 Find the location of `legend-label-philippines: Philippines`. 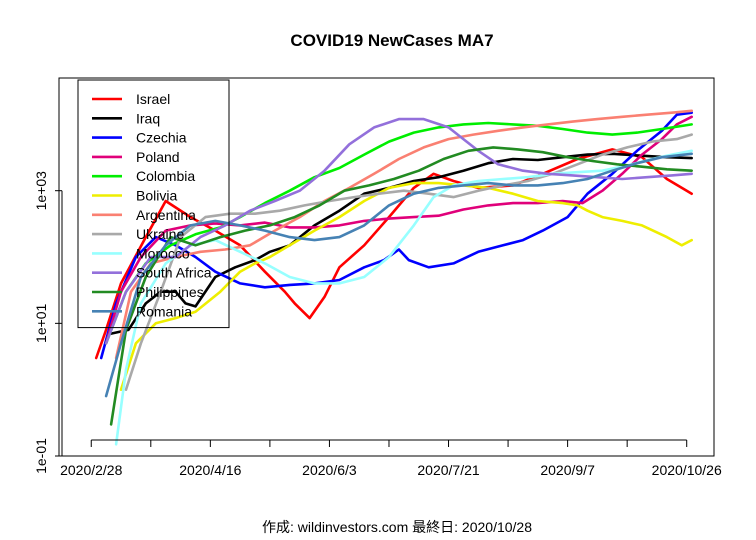

legend-label-philippines: Philippines is located at coordinates (170, 292).